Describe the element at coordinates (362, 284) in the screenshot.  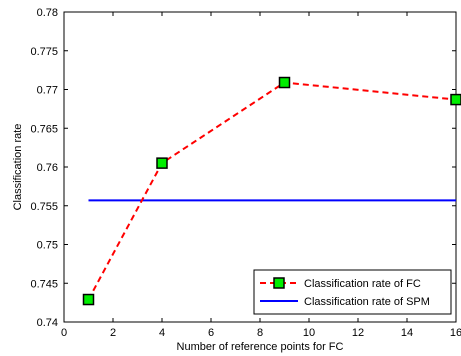
I see `legend-label-fc: Classification rate of FC` at that location.